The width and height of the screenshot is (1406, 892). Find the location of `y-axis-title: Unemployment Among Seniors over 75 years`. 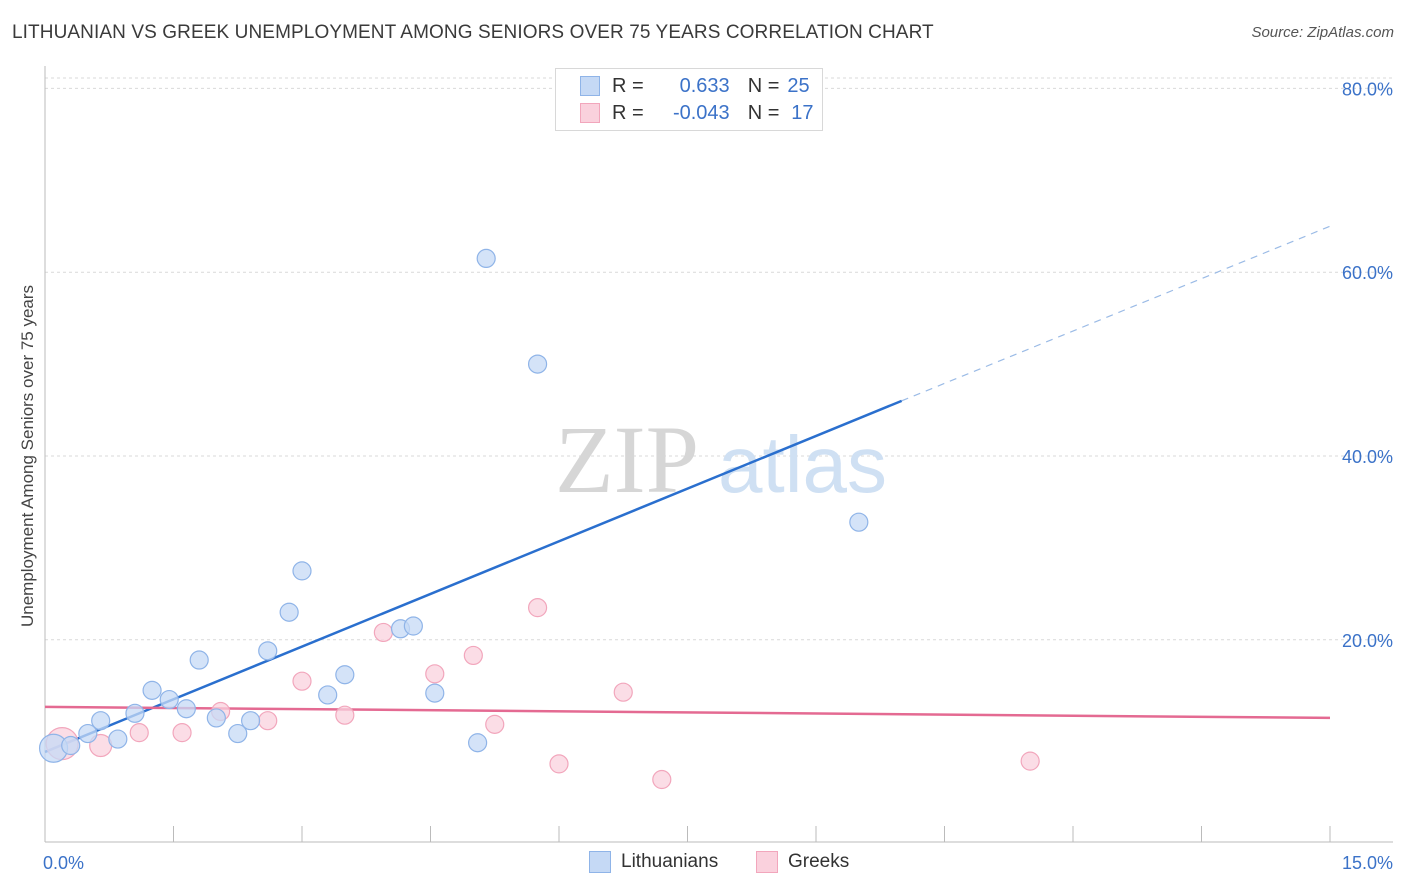

y-axis-title: Unemployment Among Seniors over 75 years is located at coordinates (27, 456).